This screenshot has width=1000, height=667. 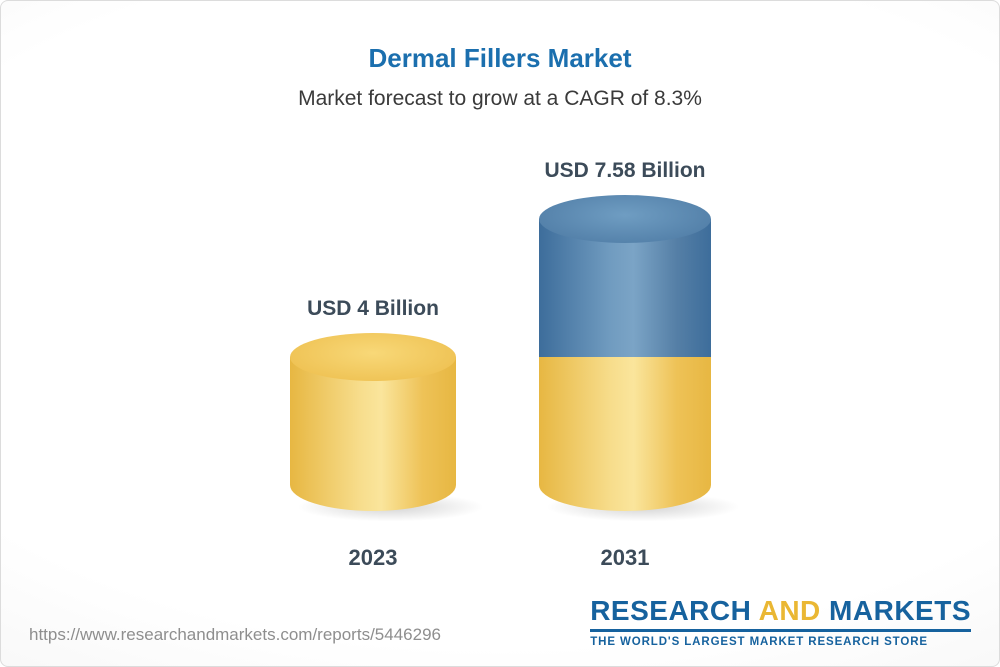 What do you see at coordinates (671, 610) in the screenshot?
I see `logo-word-research: RESEARCH` at bounding box center [671, 610].